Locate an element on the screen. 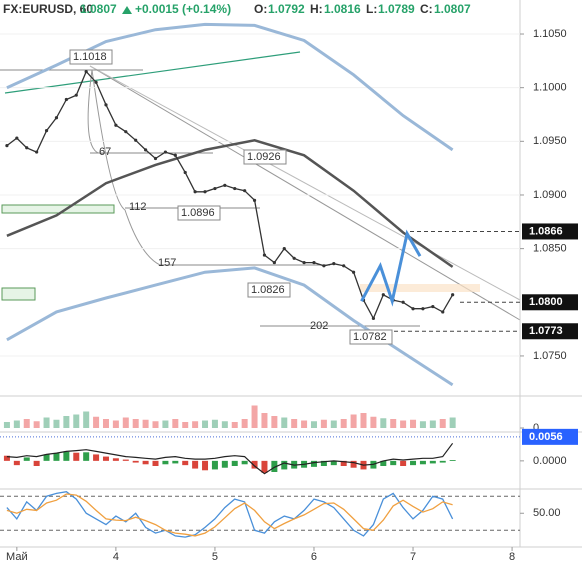 The width and height of the screenshot is (582, 571). fan-label: 202 is located at coordinates (319, 326).